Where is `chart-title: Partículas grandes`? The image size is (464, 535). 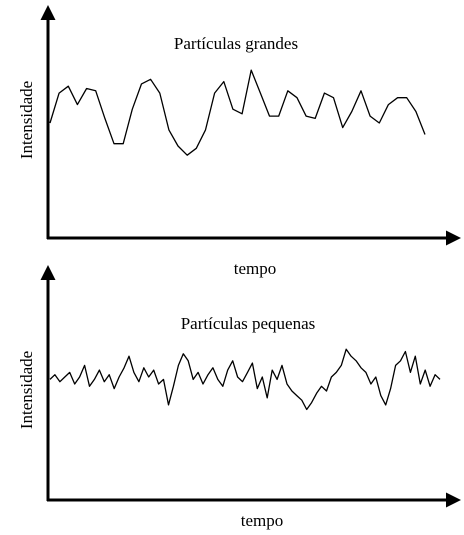 chart-title: Partículas grandes is located at coordinates (236, 43).